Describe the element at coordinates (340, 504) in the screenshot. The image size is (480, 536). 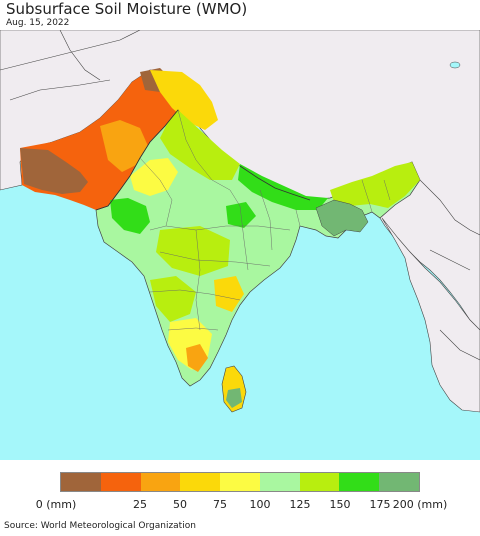
I see `legend-label: 150` at that location.